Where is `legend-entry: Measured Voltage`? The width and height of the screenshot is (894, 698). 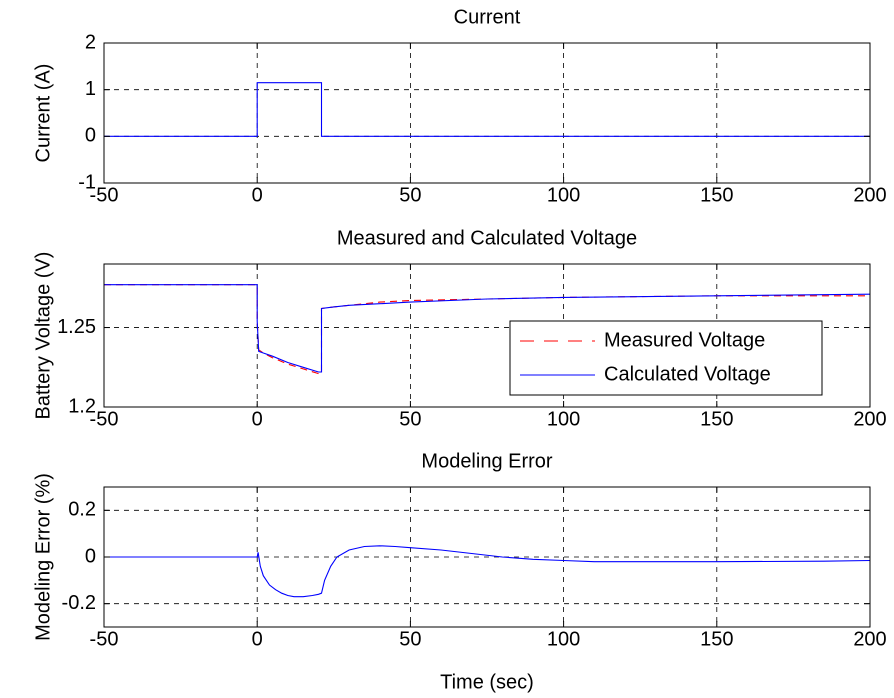 legend-entry: Measured Voltage is located at coordinates (684, 340).